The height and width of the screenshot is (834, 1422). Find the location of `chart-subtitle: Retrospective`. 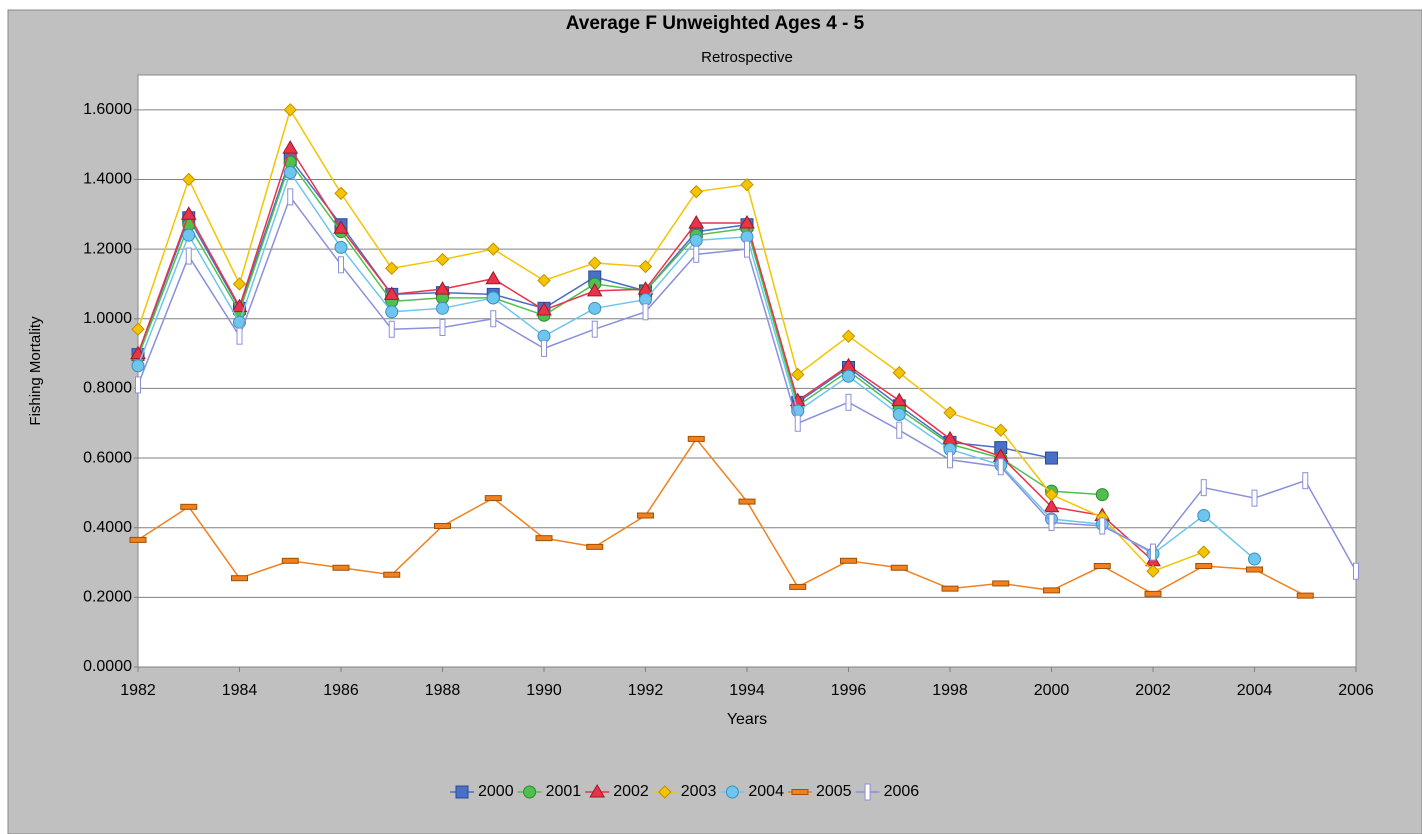

chart-subtitle: Retrospective is located at coordinates (747, 57).